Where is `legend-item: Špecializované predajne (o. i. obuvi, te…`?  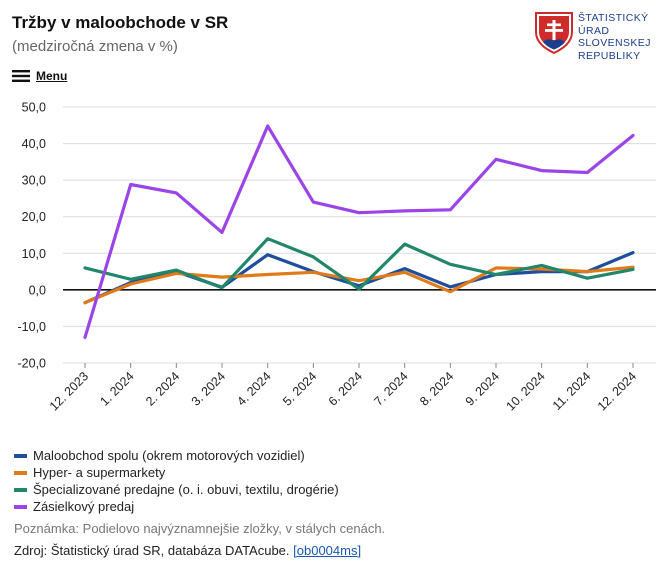
legend-item: Špecializované predajne (o. i. obuvi, te… is located at coordinates (176, 489).